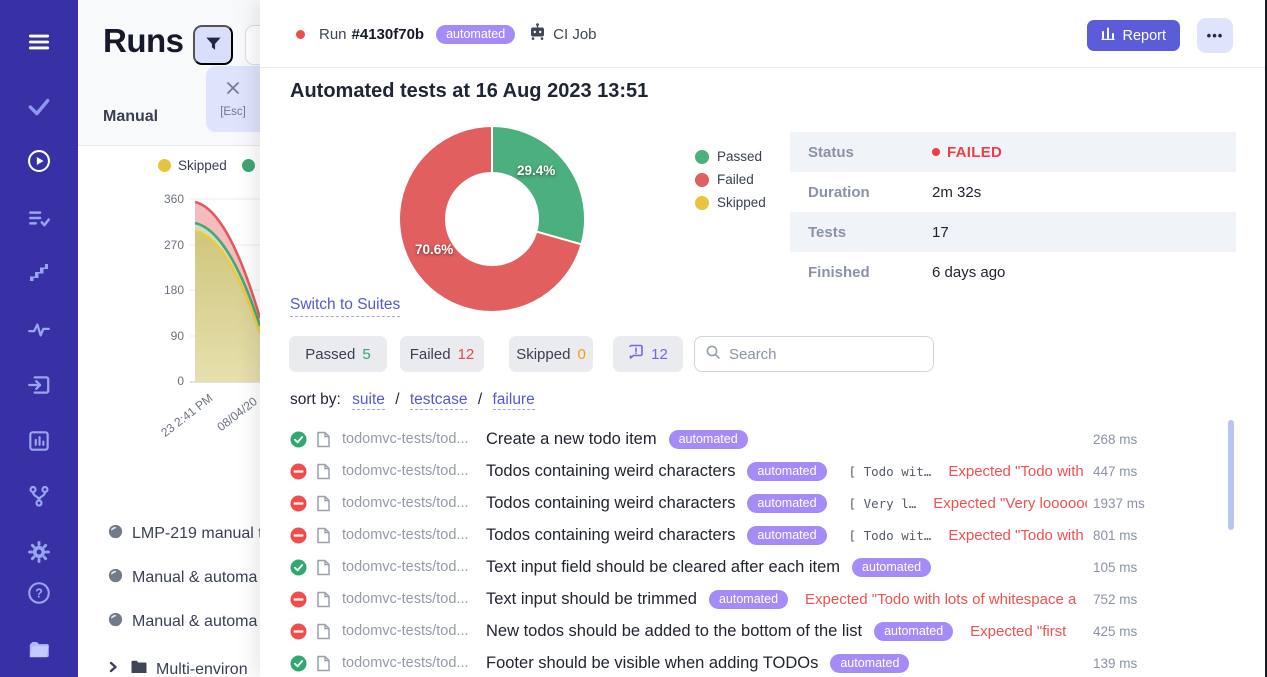 Image resolution: width=1267 pixels, height=677 pixels. Describe the element at coordinates (828, 354) in the screenshot. I see `search-input` at that location.